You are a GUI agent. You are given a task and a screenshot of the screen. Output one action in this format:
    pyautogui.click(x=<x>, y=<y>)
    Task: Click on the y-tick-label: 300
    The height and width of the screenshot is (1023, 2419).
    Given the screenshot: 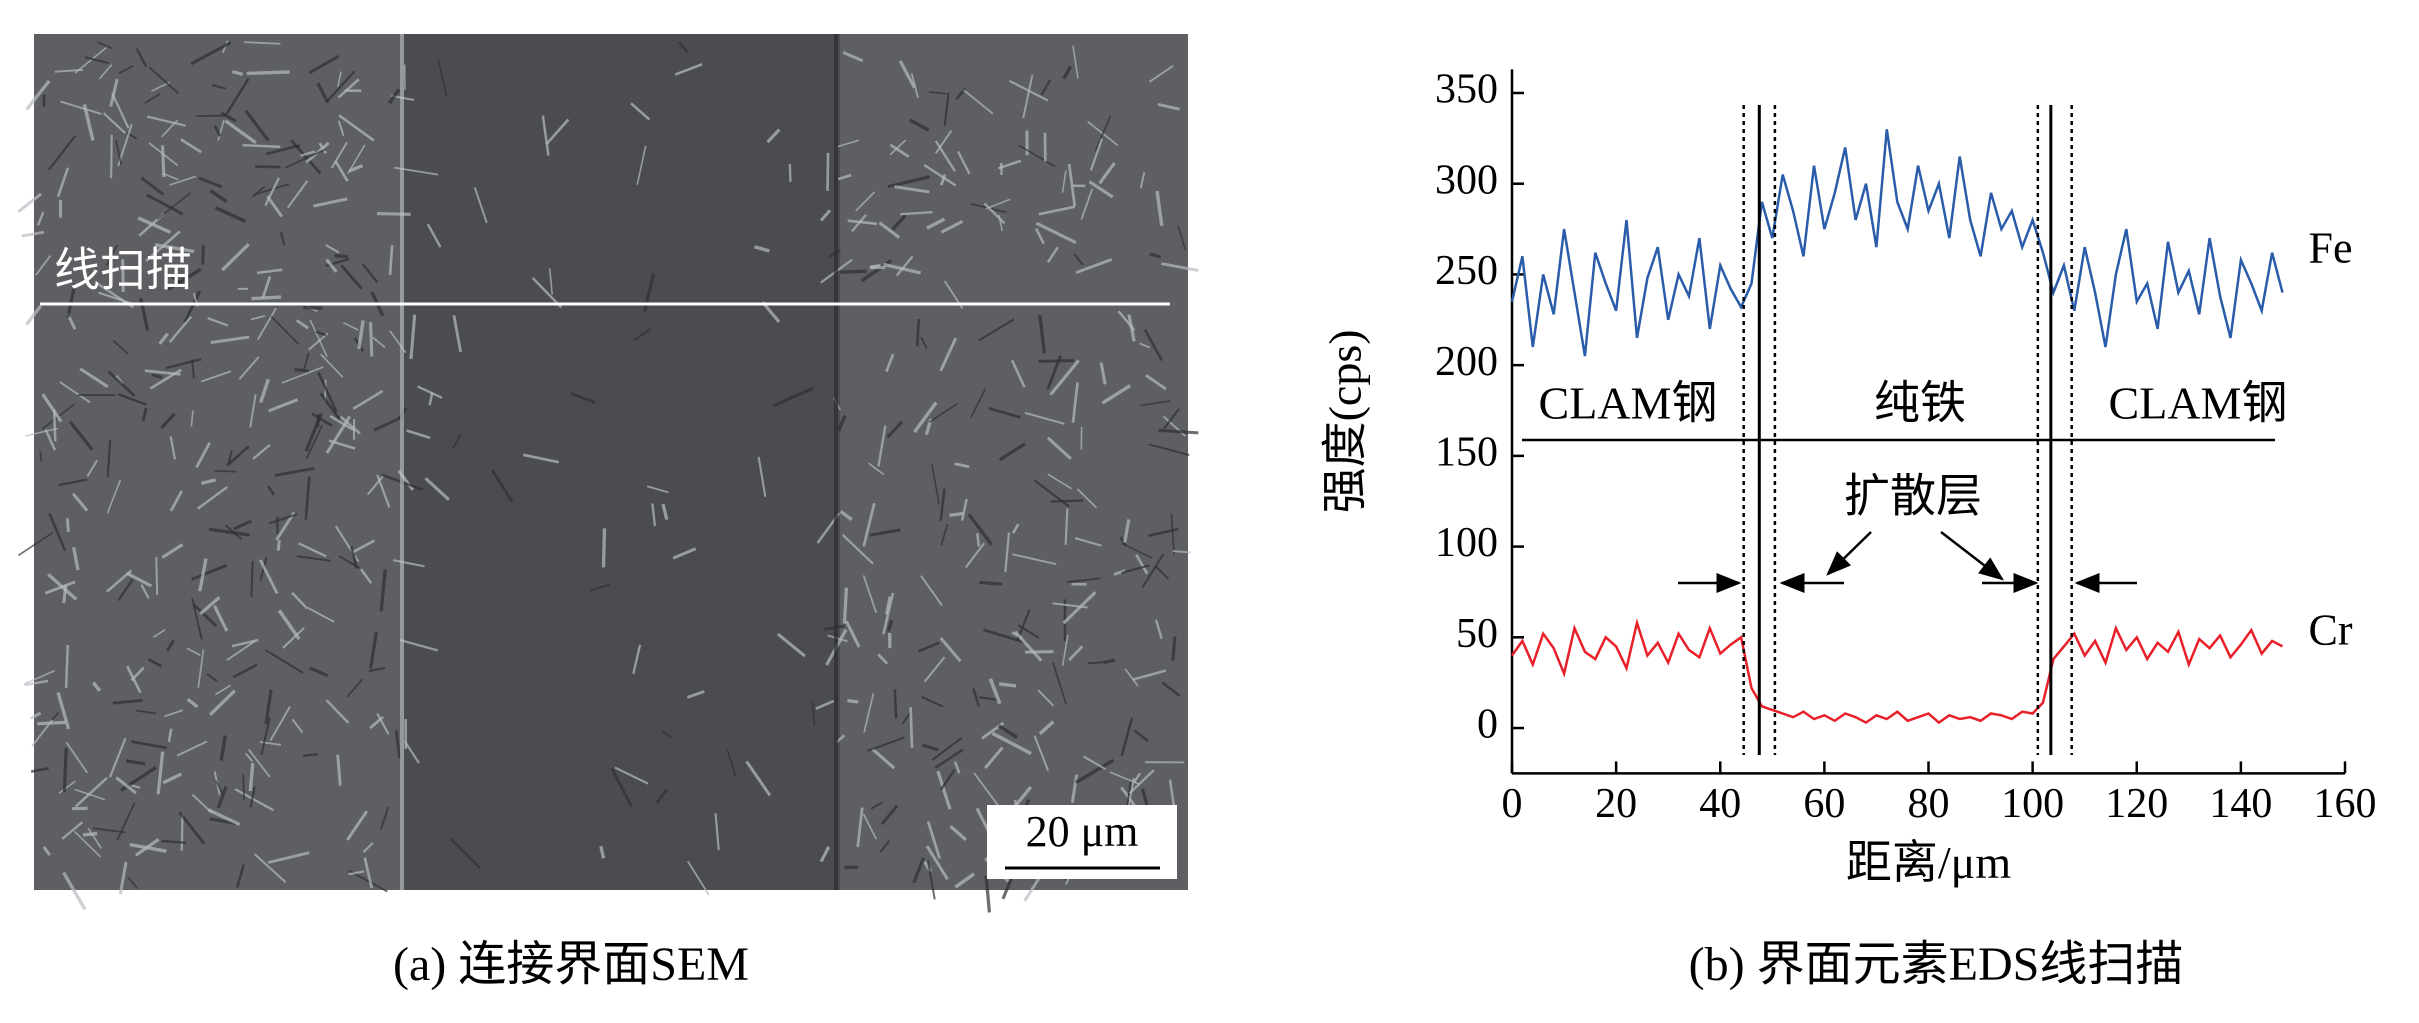 What is the action you would take?
    pyautogui.click(x=1466, y=180)
    